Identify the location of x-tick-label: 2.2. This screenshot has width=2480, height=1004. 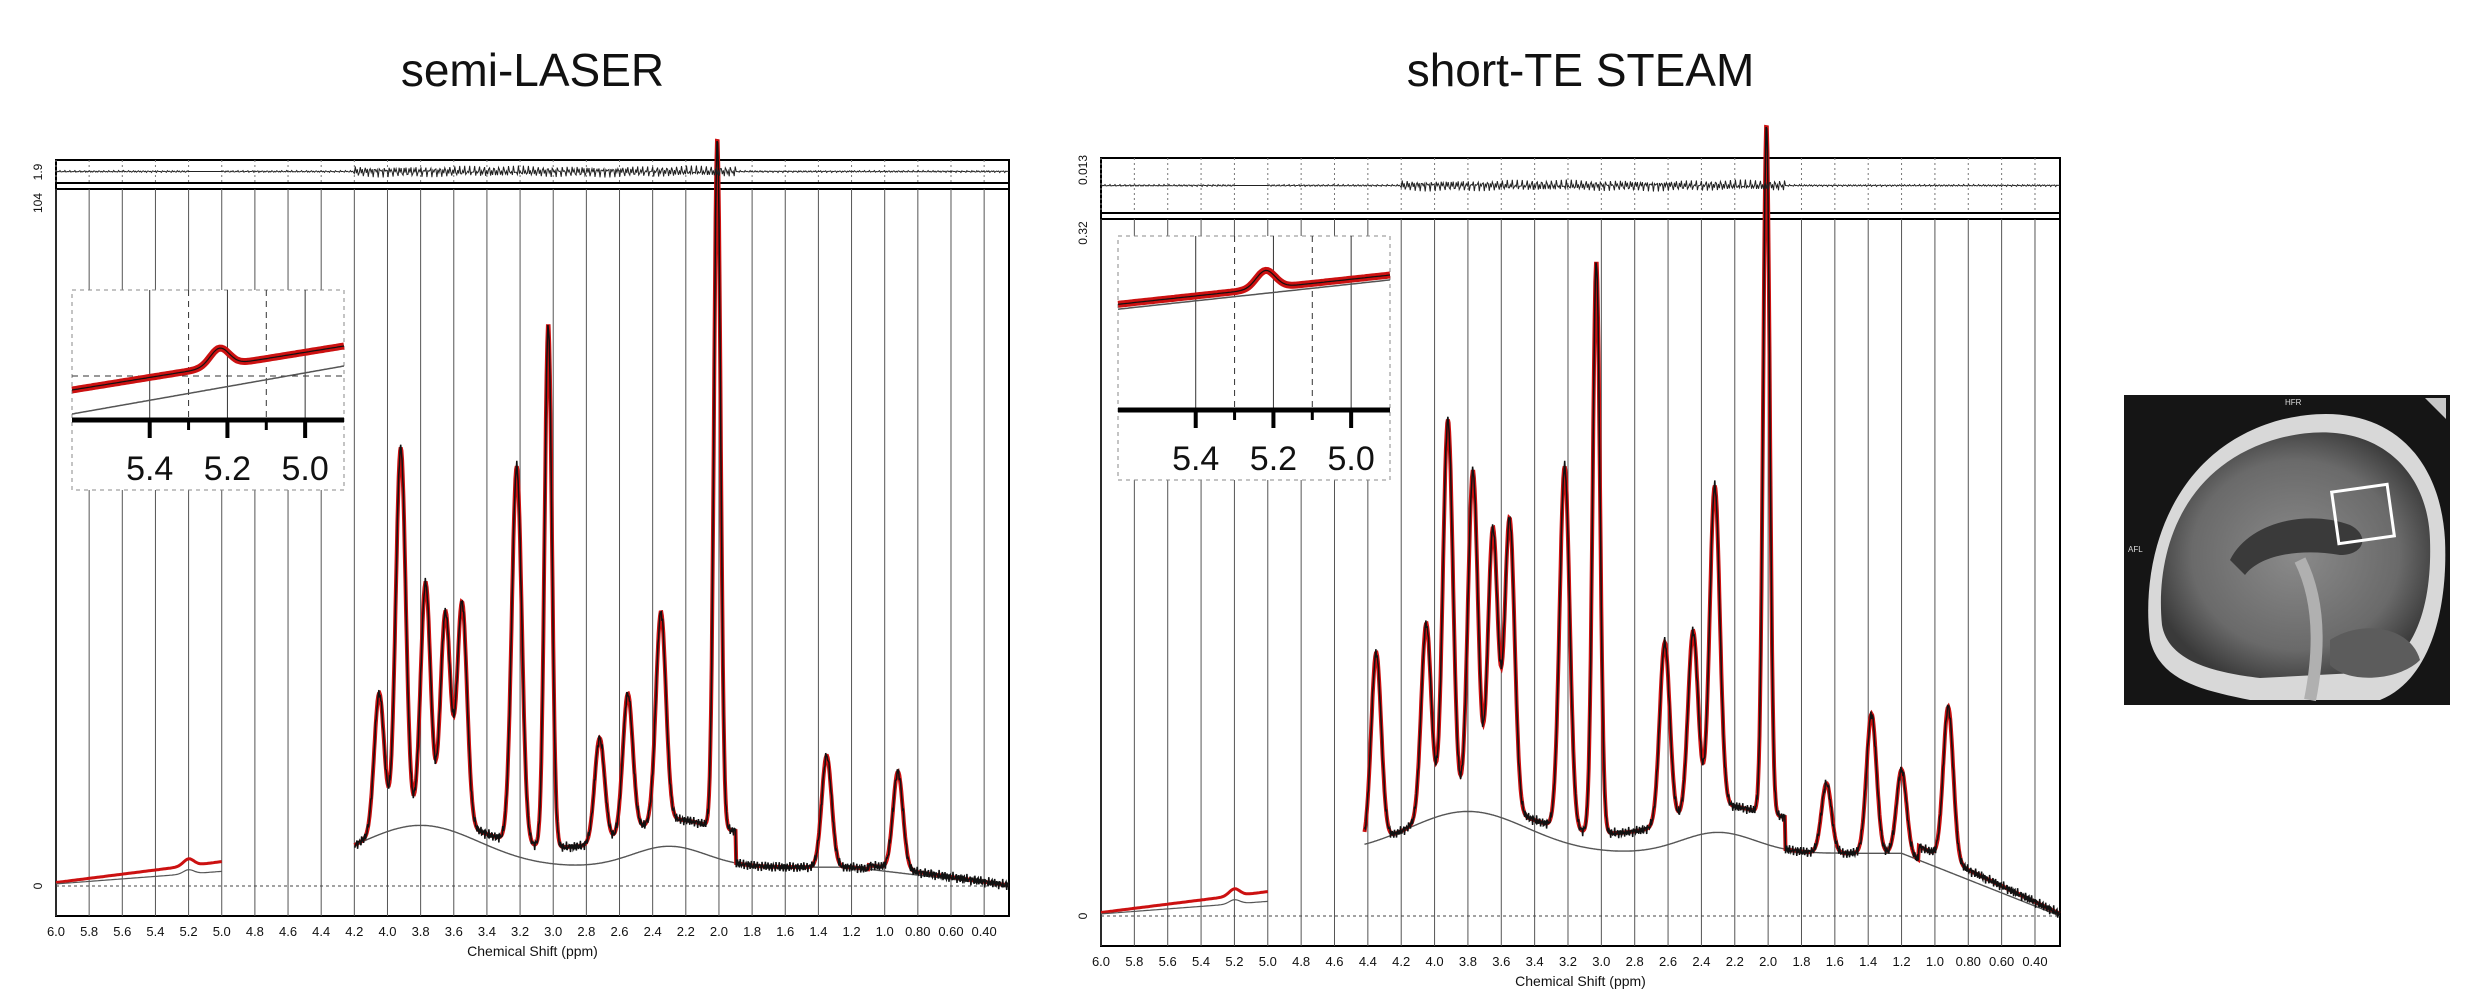
(686, 931).